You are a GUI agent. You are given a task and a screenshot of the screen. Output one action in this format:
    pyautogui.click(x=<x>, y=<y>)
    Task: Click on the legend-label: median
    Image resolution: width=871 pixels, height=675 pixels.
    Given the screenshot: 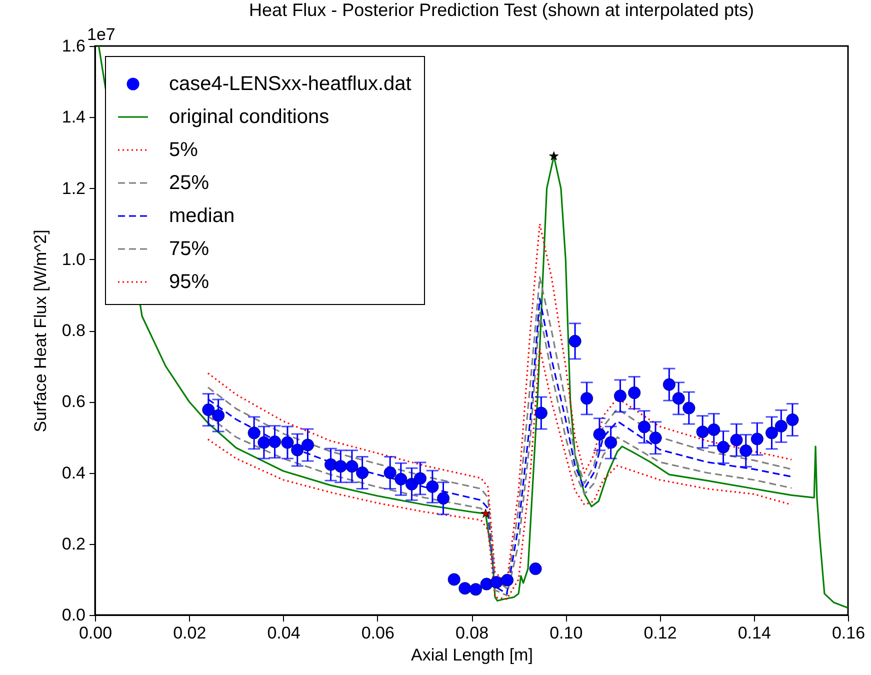 What is the action you would take?
    pyautogui.click(x=202, y=216)
    